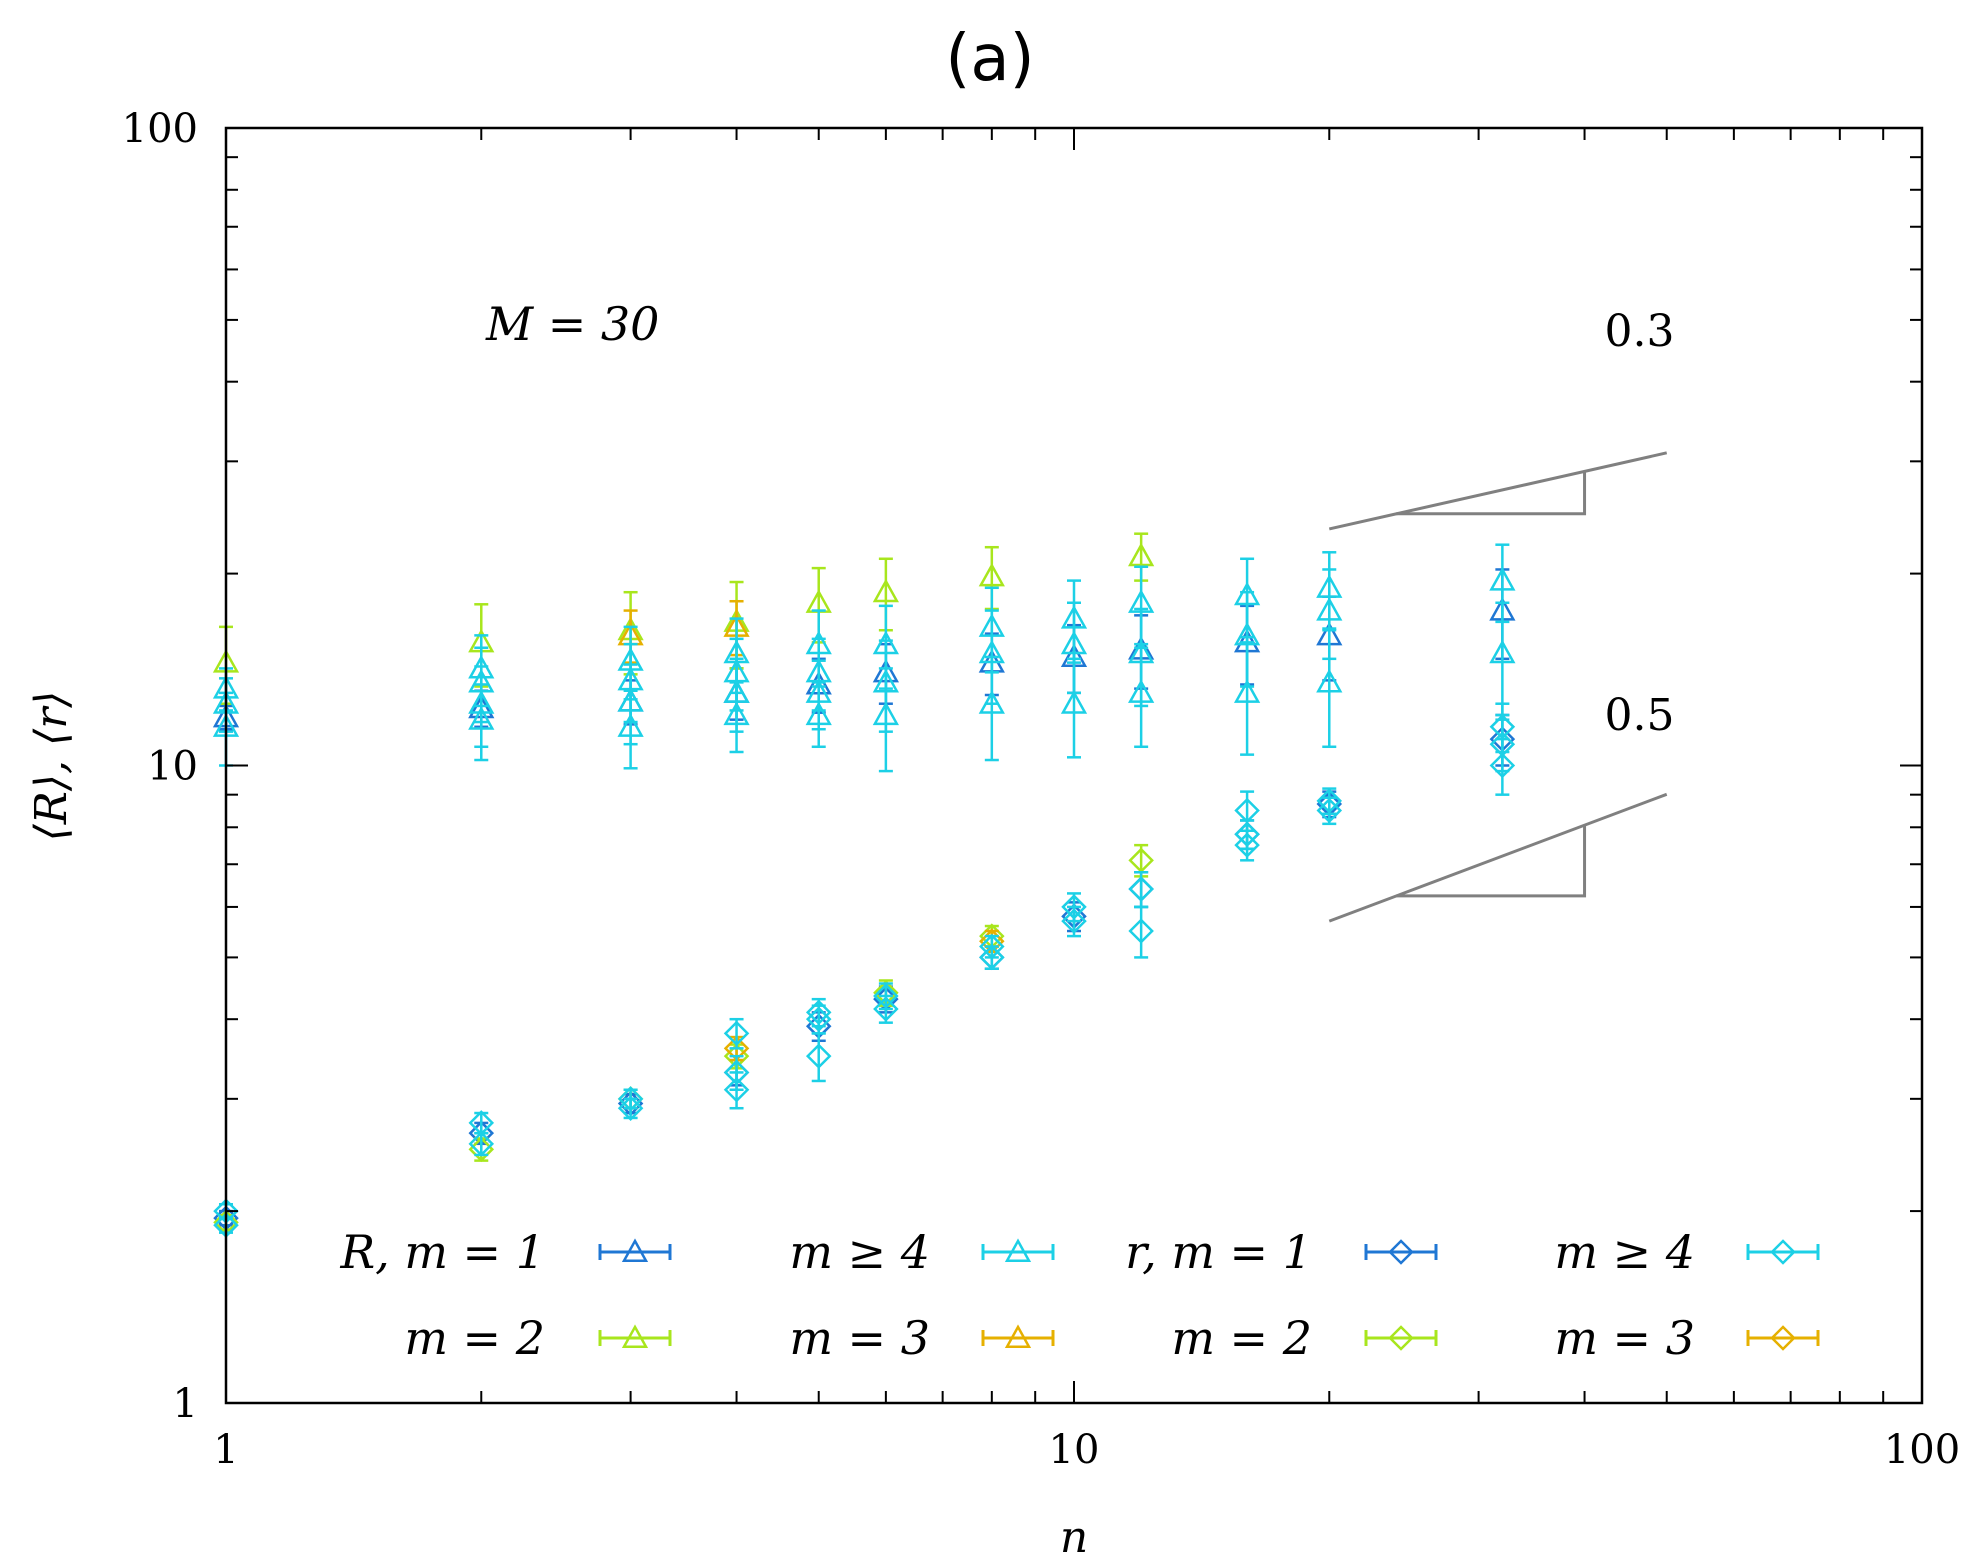 The width and height of the screenshot is (1978, 1566). What do you see at coordinates (1218, 1252) in the screenshot?
I see `legend-label: r, m = 1` at bounding box center [1218, 1252].